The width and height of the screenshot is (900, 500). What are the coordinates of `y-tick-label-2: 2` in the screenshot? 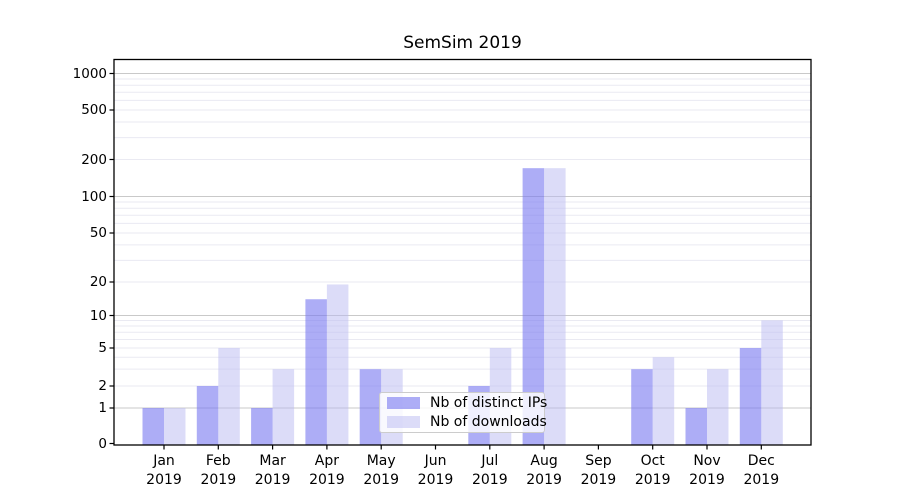 It's located at (102, 386).